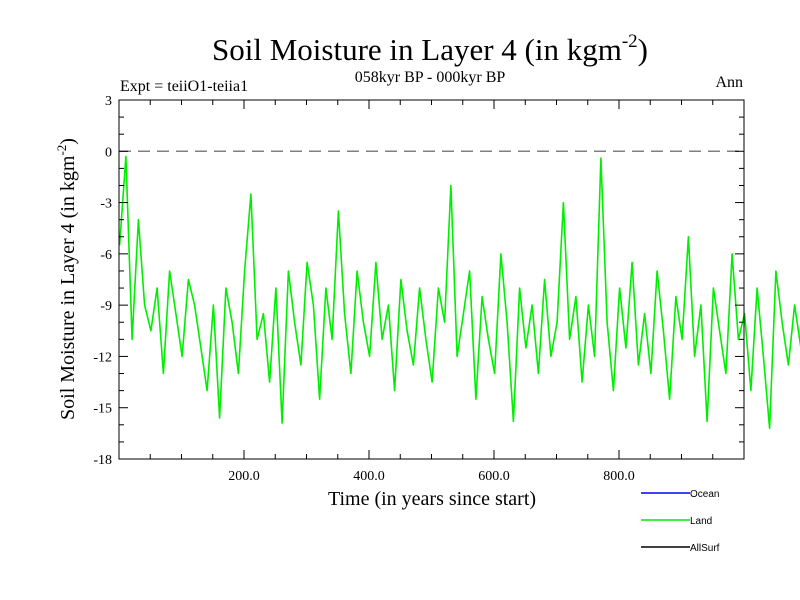 The height and width of the screenshot is (600, 800). I want to click on x-tick-label: 400.0, so click(369, 476).